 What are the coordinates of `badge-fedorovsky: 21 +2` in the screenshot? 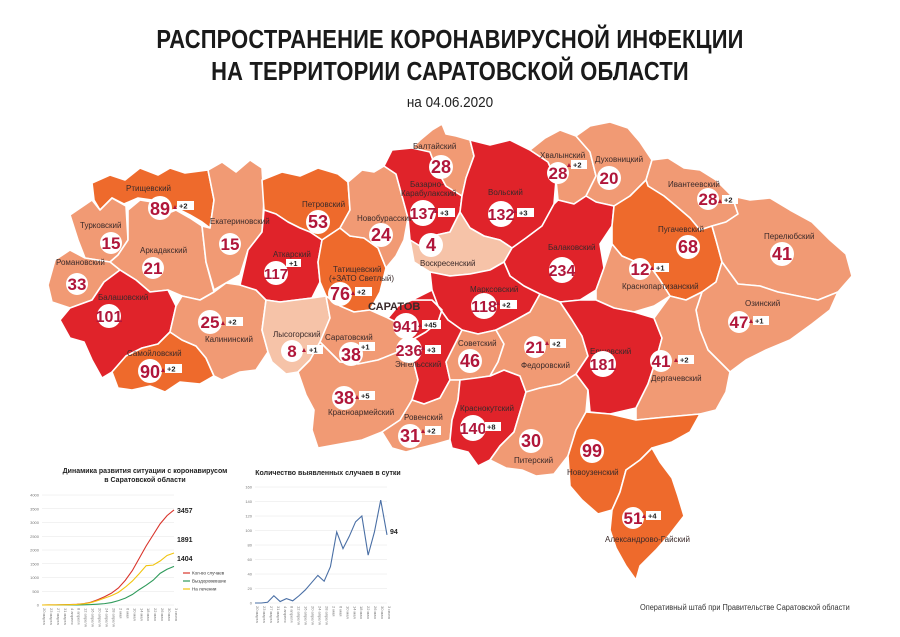 It's located at (545, 347).